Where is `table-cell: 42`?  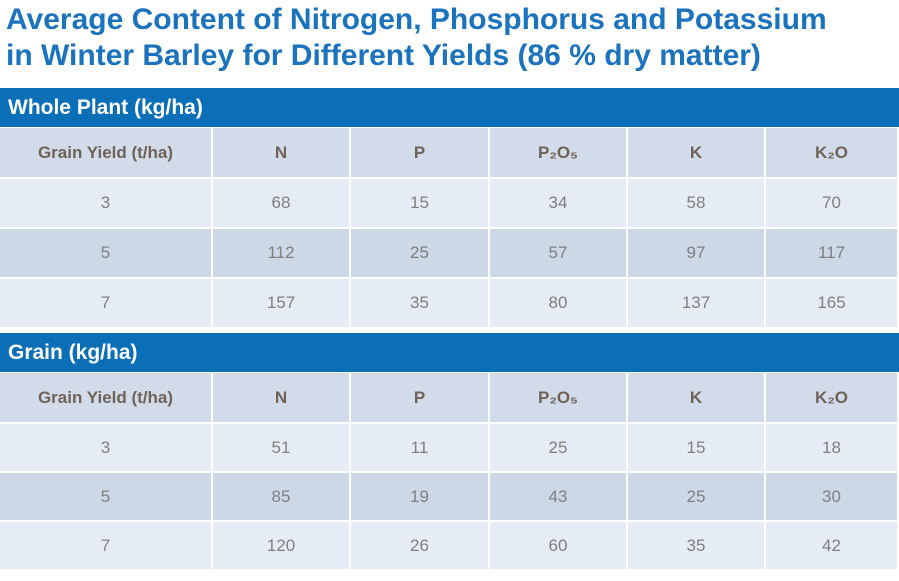 table-cell: 42 is located at coordinates (831, 545).